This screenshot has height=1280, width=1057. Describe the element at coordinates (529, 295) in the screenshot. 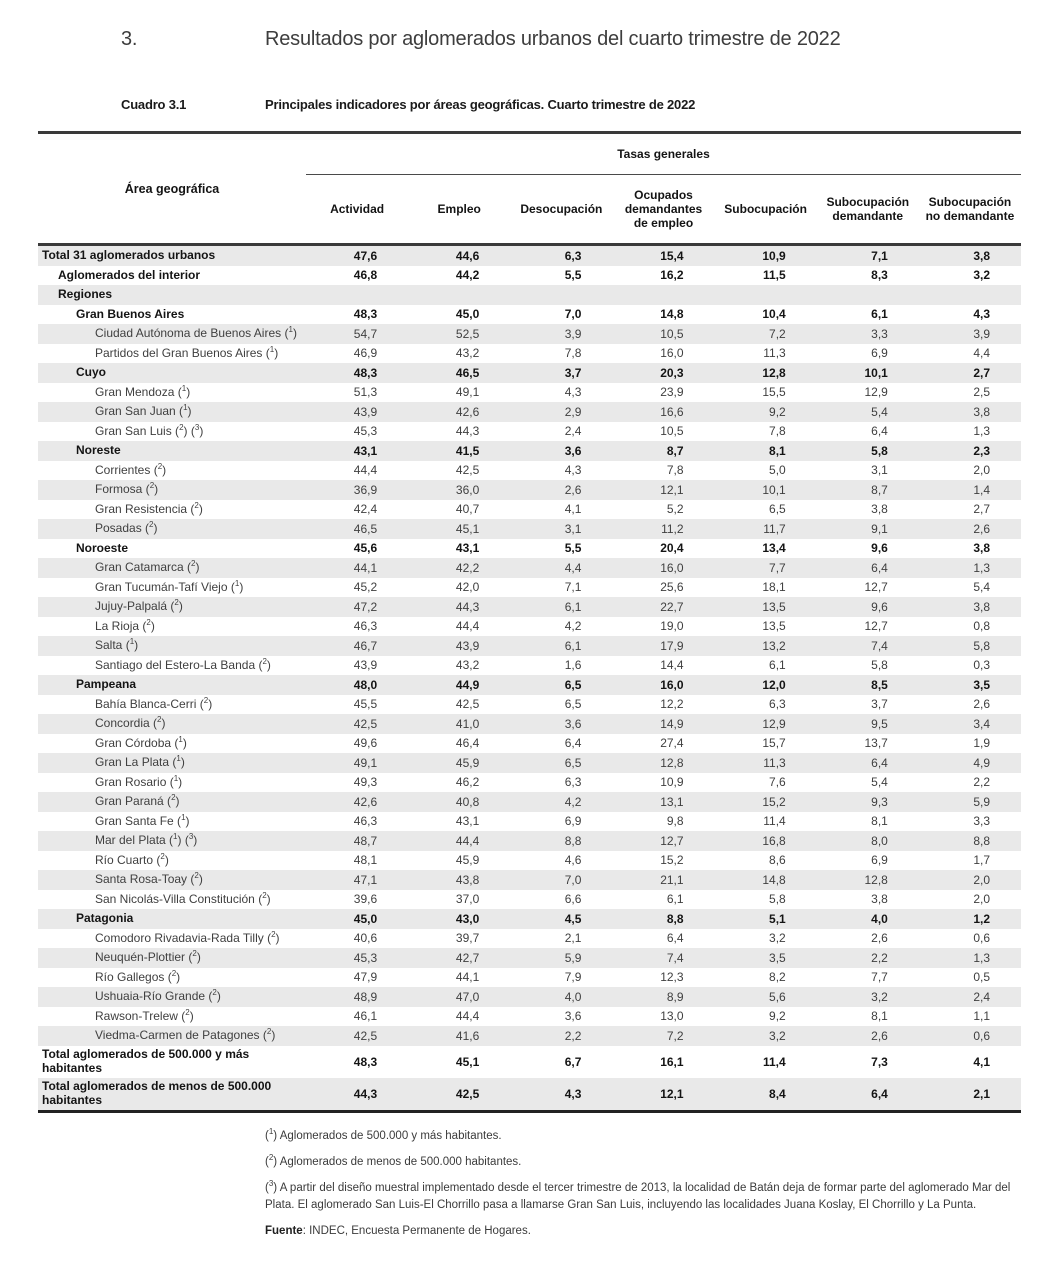

I see `table-row: Regiones` at that location.